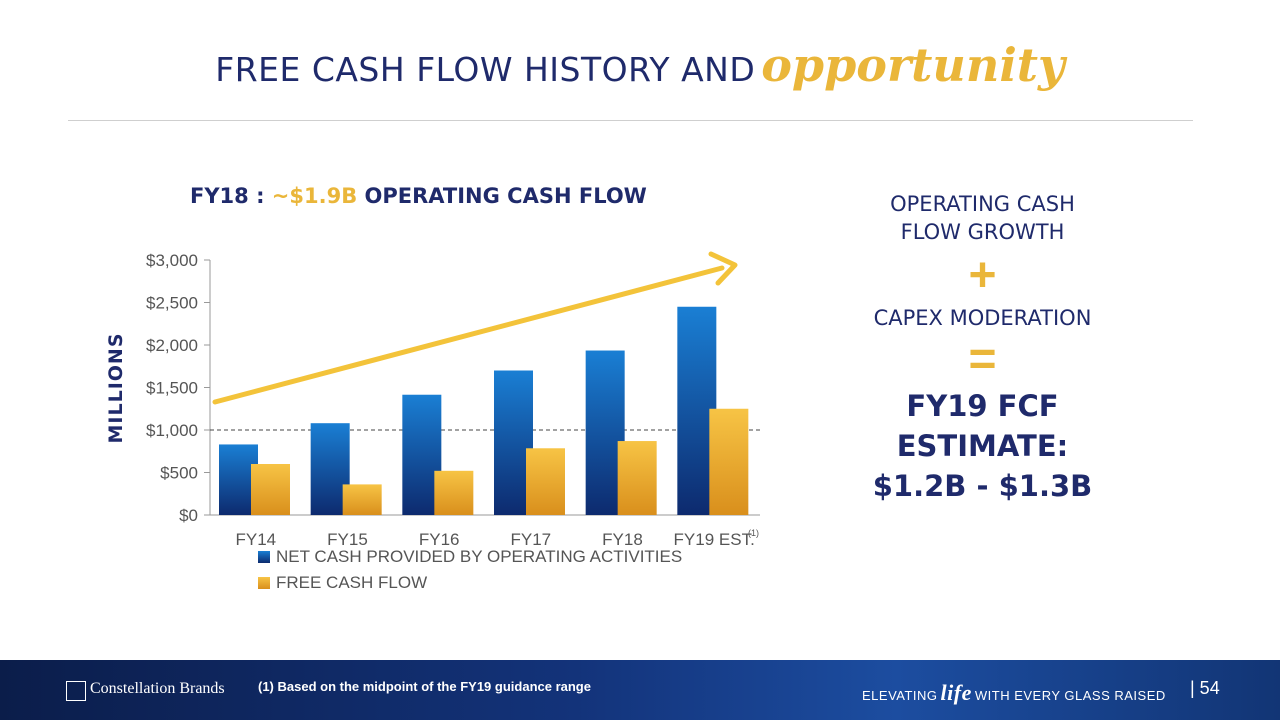 Image resolution: width=1280 pixels, height=720 pixels. Describe the element at coordinates (502, 196) in the screenshot. I see `chart-title-part: OPERATING CASH FLOW` at that location.